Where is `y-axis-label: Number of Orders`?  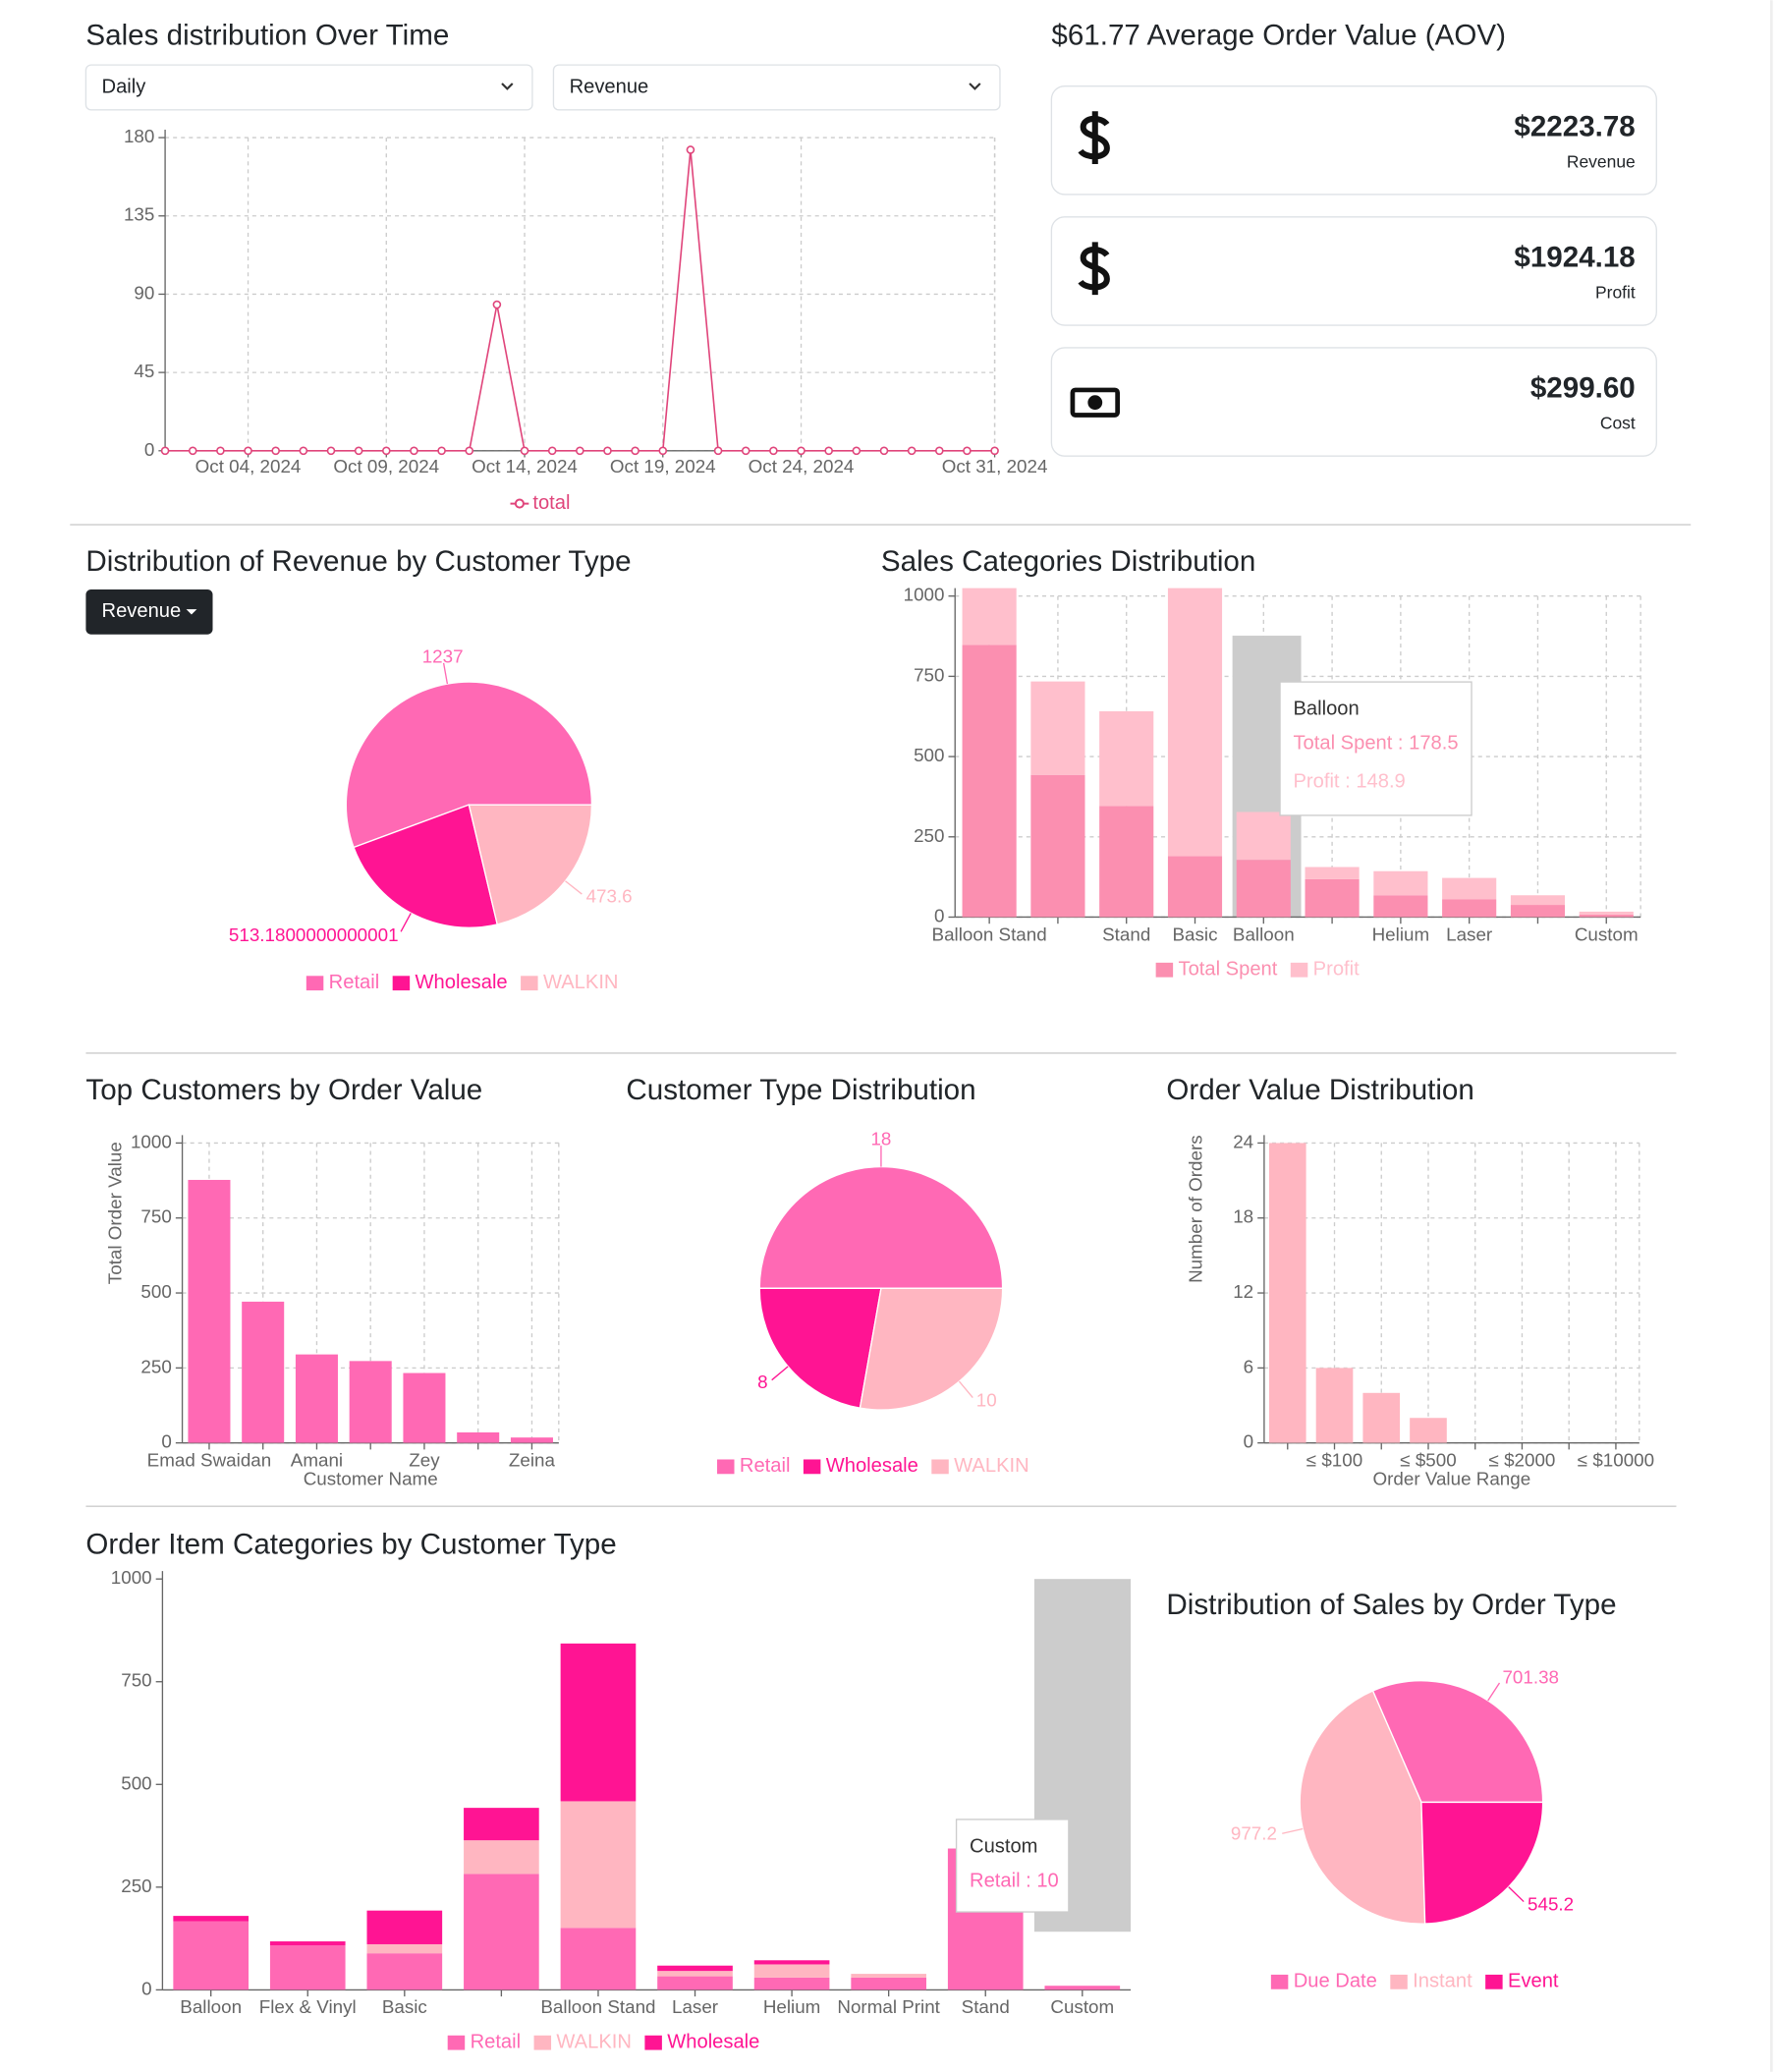 y-axis-label: Number of Orders is located at coordinates (1195, 1209).